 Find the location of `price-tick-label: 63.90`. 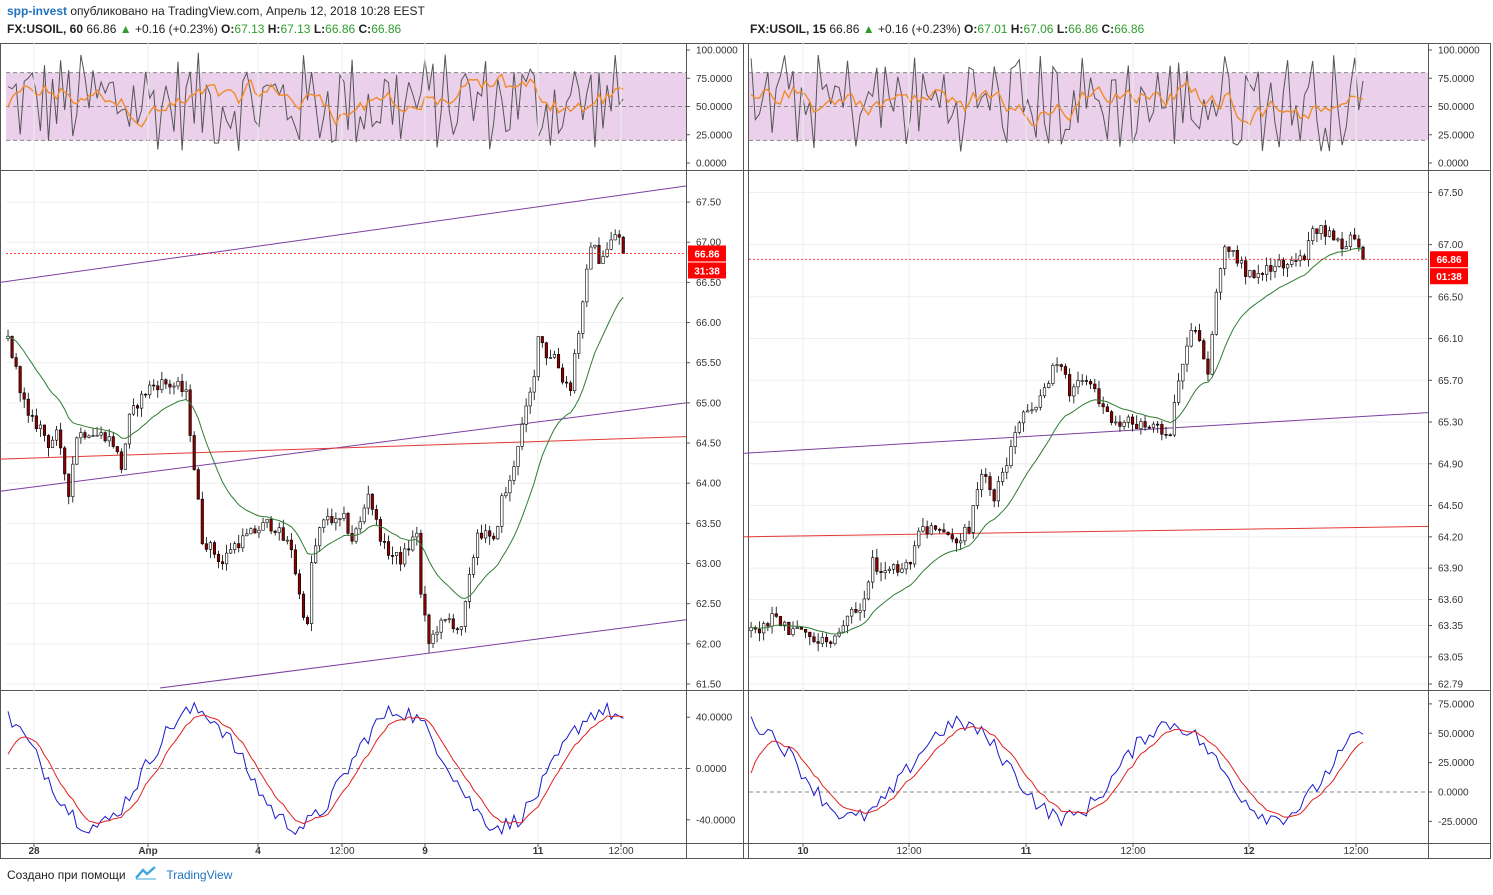

price-tick-label: 63.90 is located at coordinates (1450, 569).